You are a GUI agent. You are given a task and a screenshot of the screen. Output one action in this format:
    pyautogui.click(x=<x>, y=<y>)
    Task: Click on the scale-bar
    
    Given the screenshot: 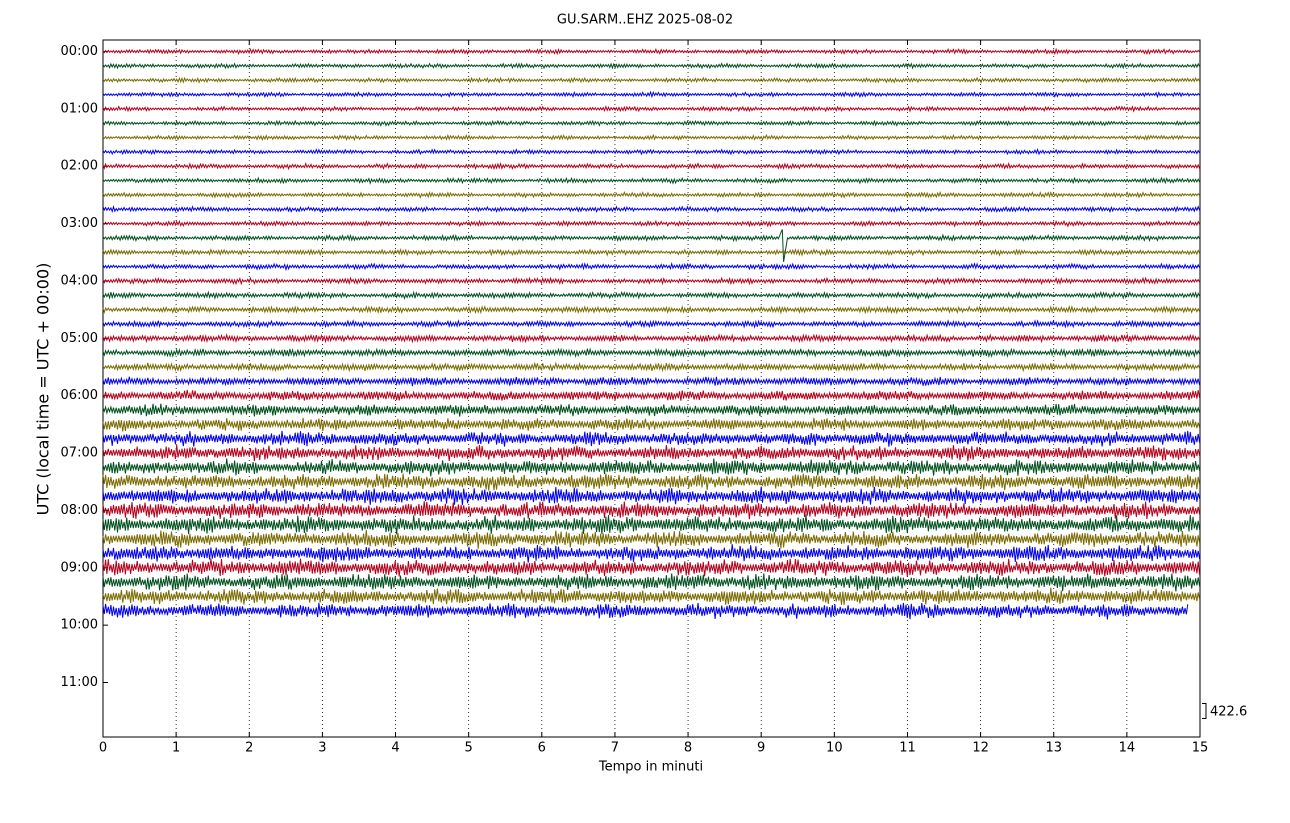 What is the action you would take?
    pyautogui.click(x=1204, y=711)
    